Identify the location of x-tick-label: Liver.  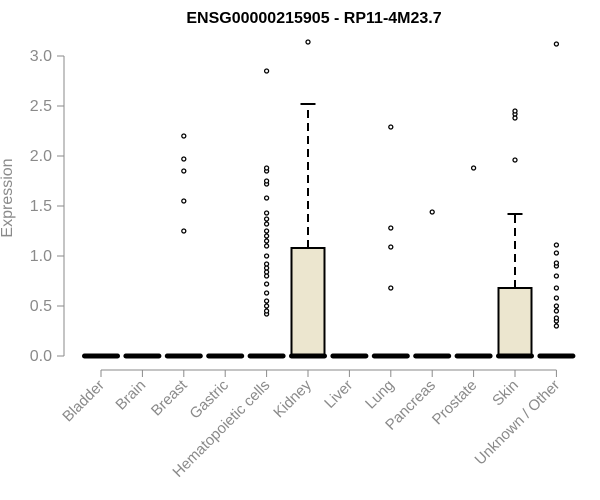
(338, 394).